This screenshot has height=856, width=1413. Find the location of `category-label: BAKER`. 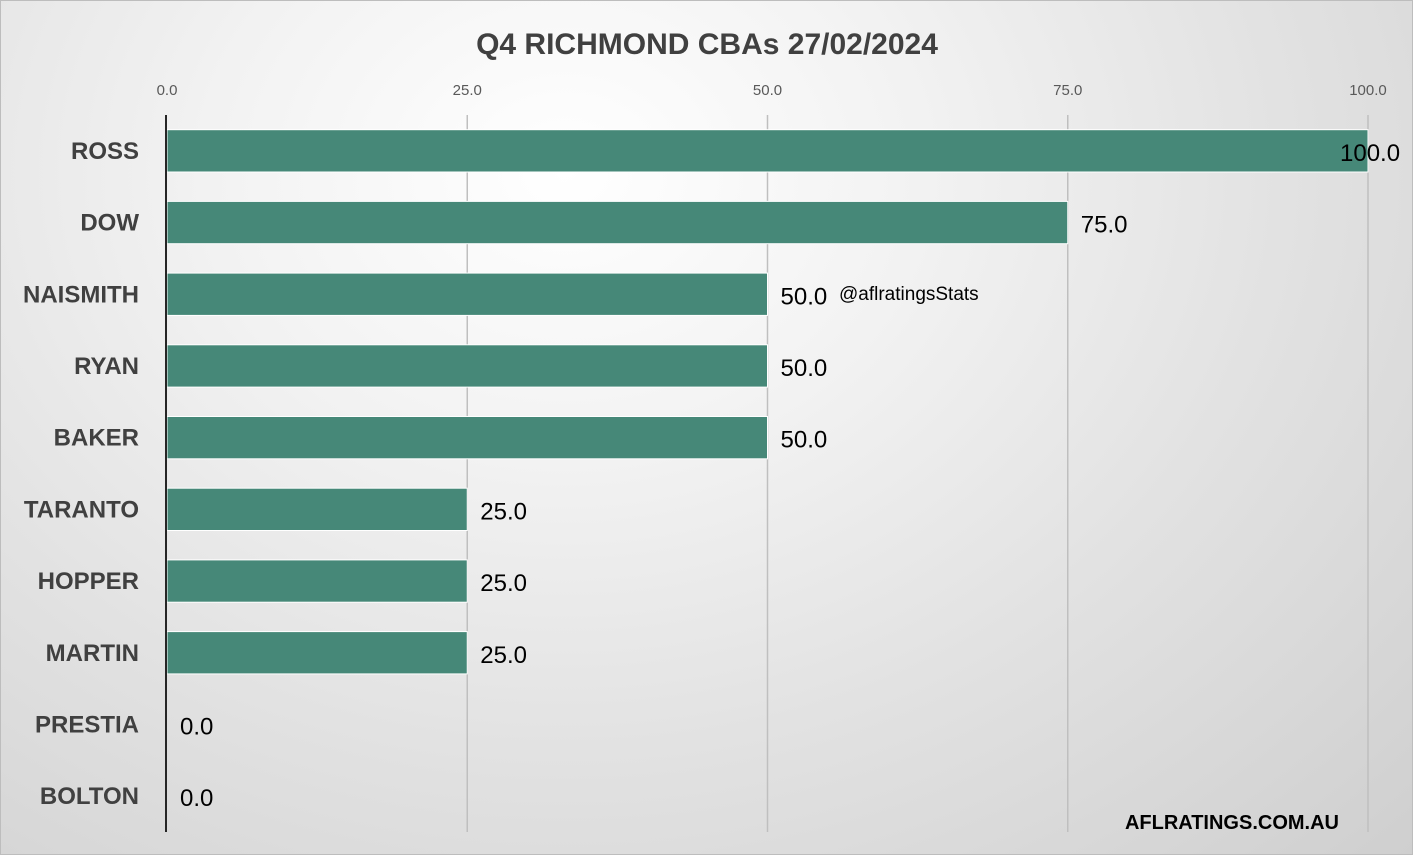

category-label: BAKER is located at coordinates (96, 438).